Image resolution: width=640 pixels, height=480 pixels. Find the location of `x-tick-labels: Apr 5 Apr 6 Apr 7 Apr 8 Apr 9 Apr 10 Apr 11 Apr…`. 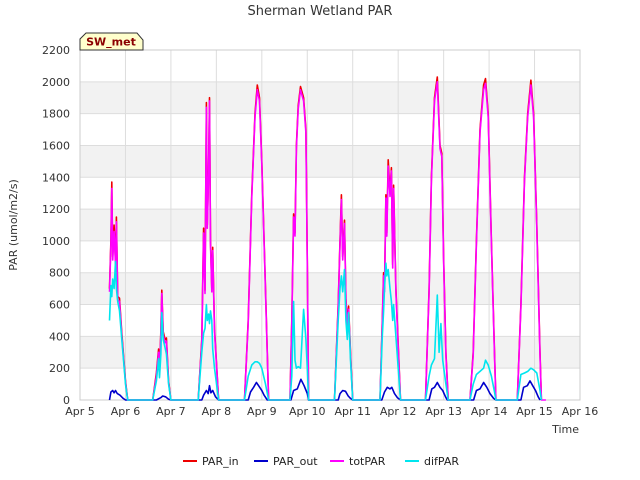

x-tick-labels: Apr 5 Apr 6 Apr 7 Apr 8 Apr 9 Apr 10 Apr 11 Apr… is located at coordinates (331, 411).